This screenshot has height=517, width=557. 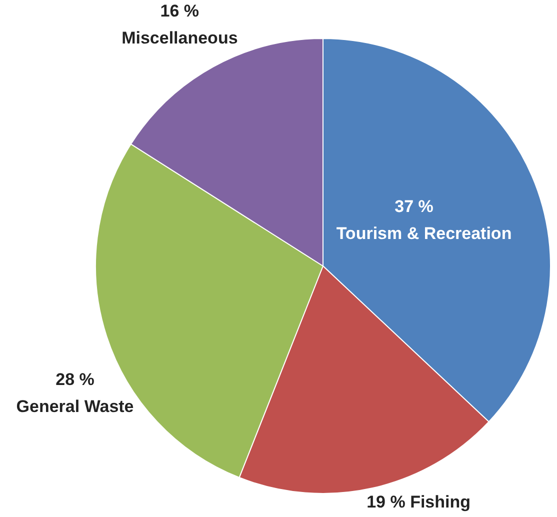 I want to click on data-label: 37 %, so click(x=414, y=206).